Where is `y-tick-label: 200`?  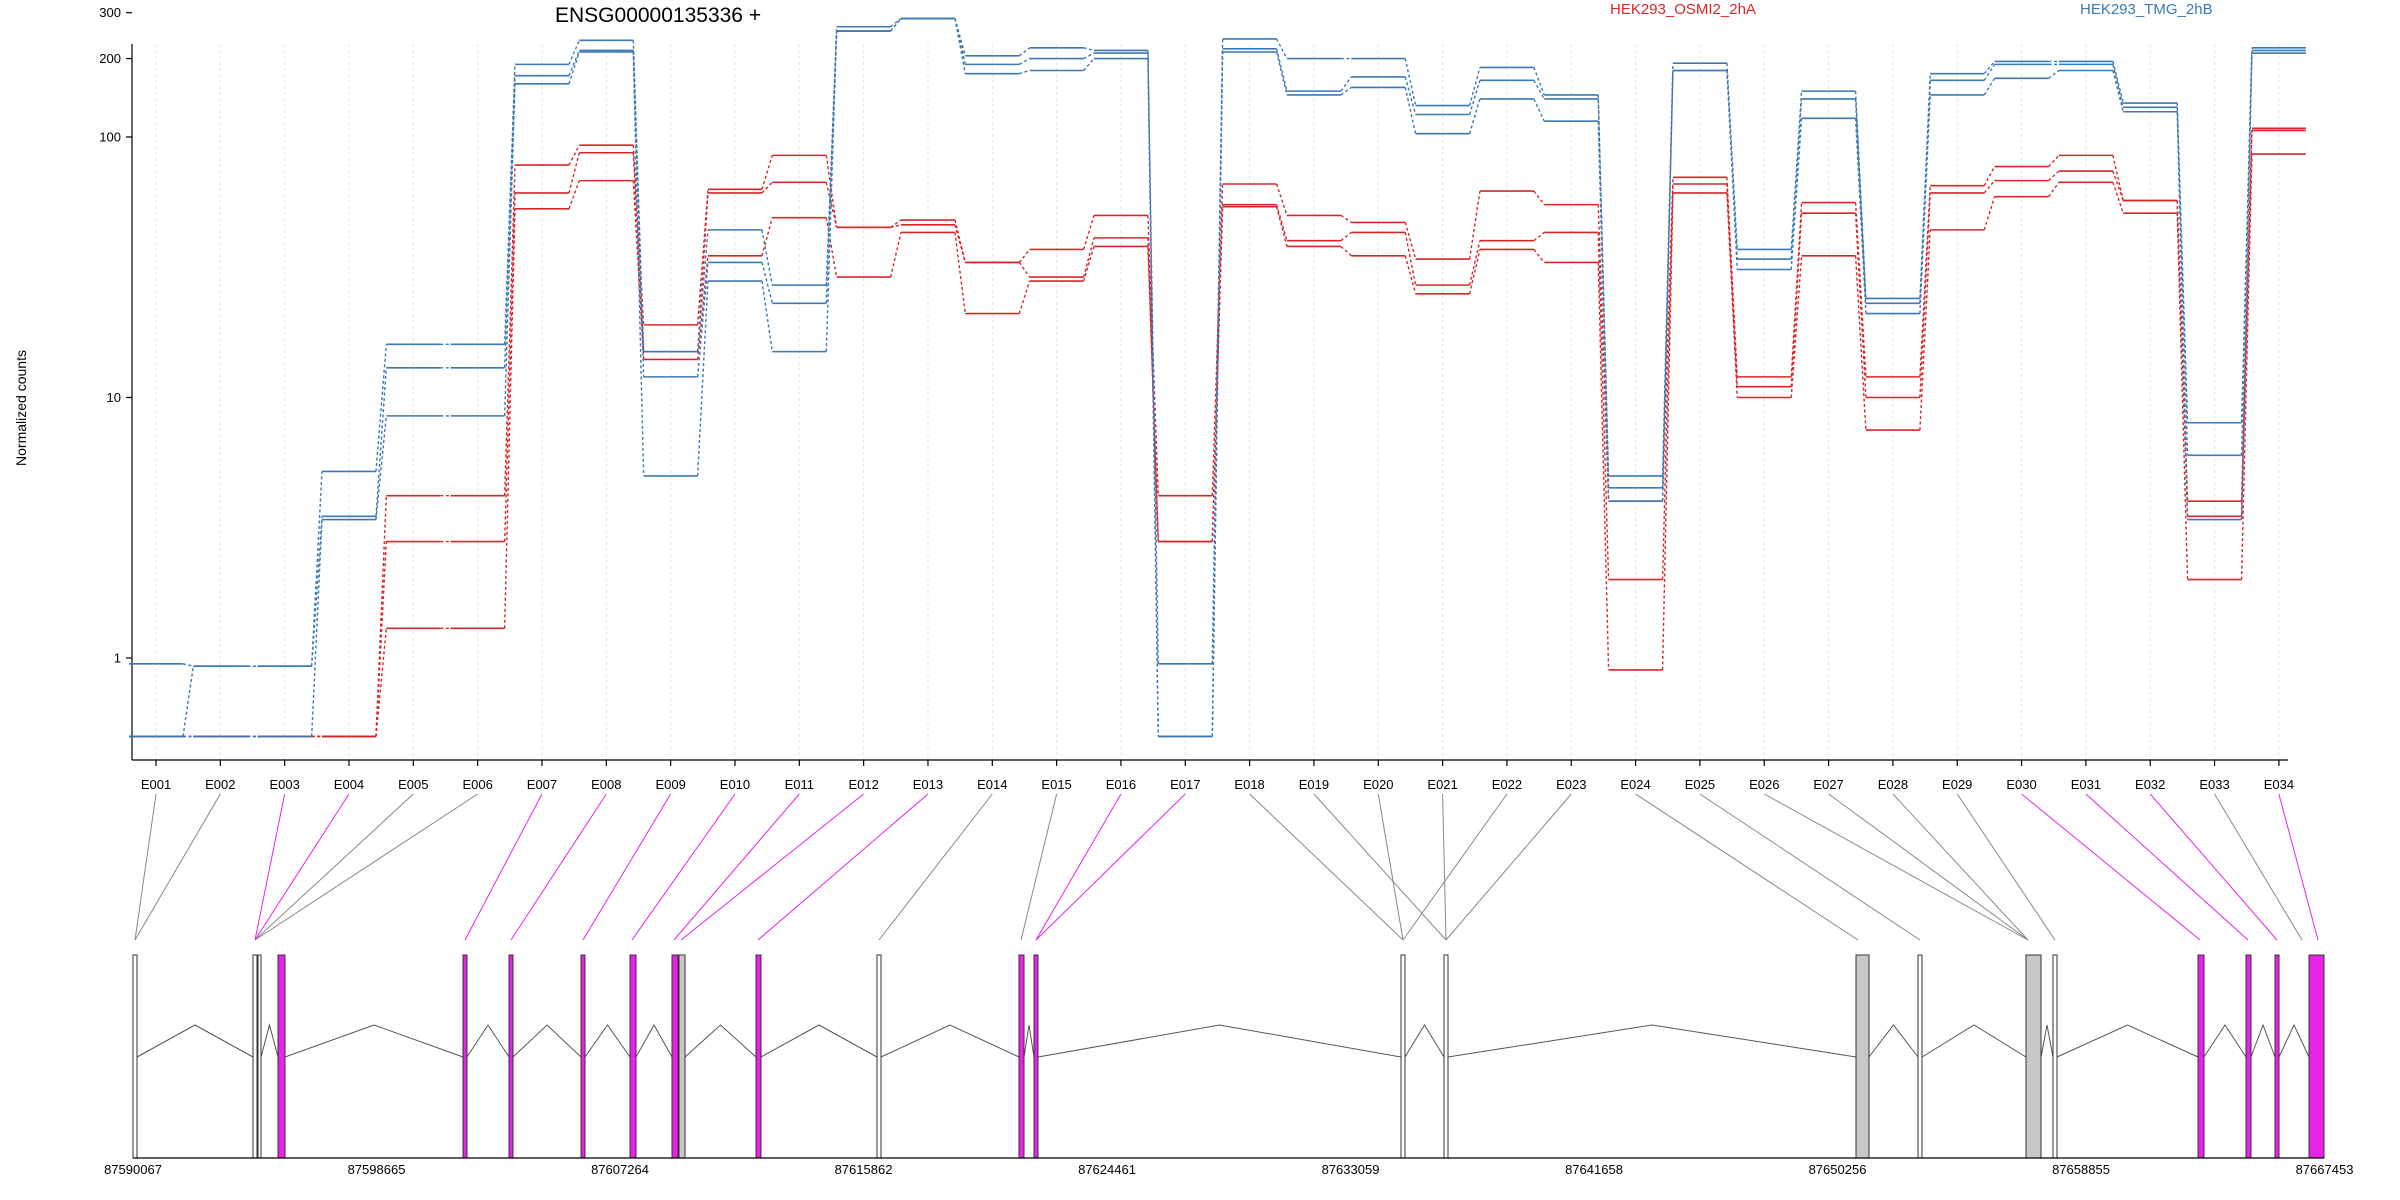 y-tick-label: 200 is located at coordinates (110, 58).